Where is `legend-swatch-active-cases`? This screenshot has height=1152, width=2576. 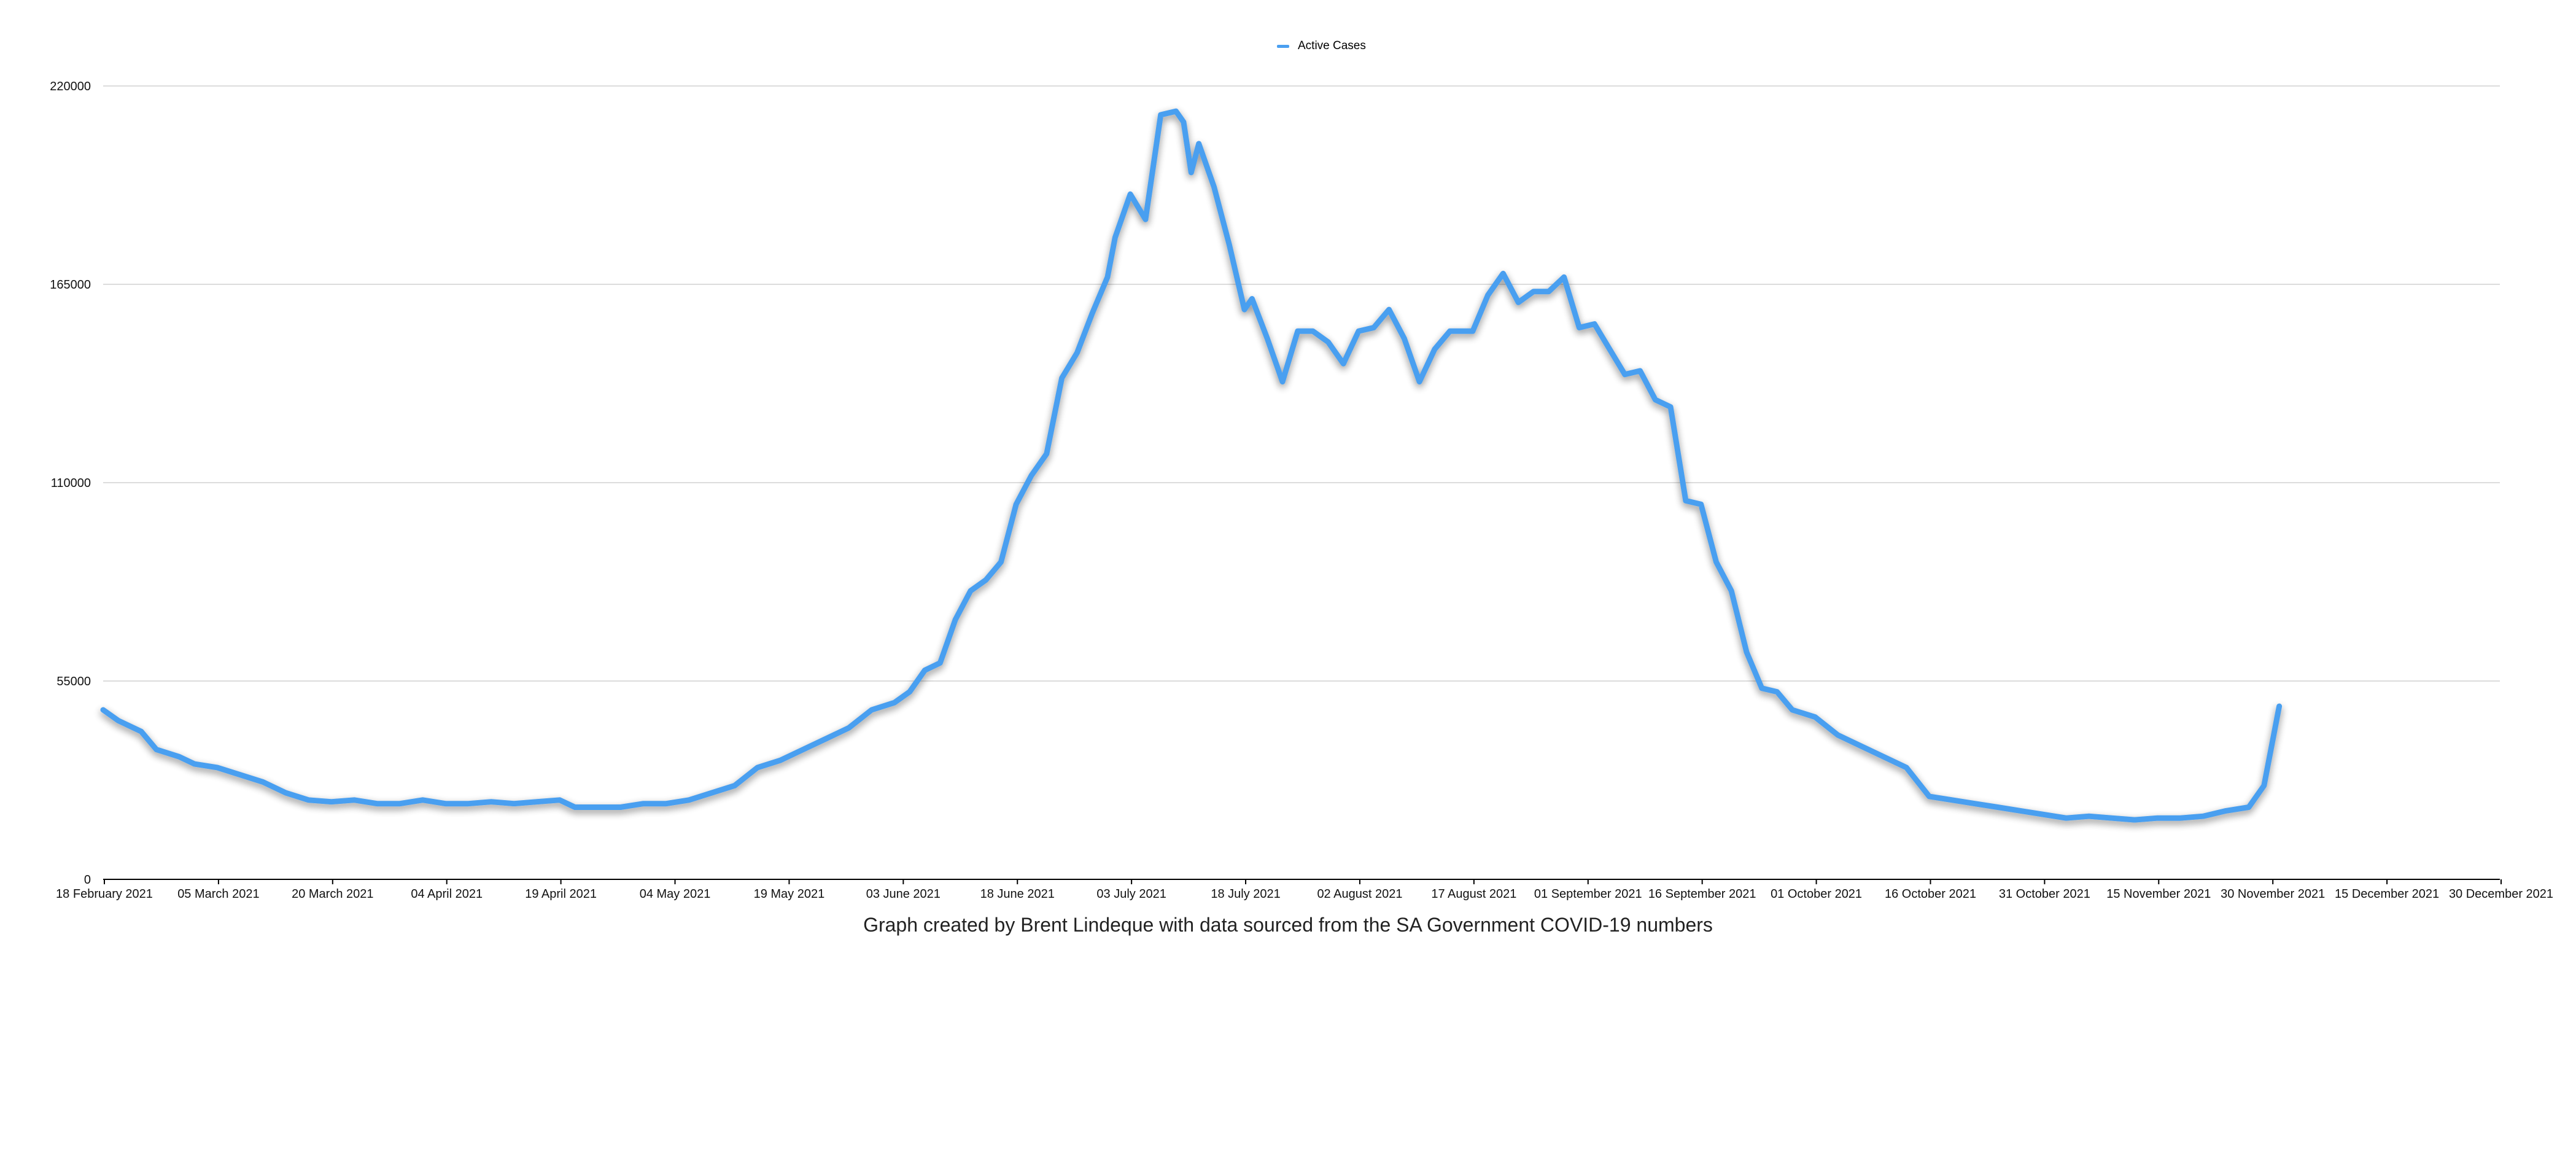 legend-swatch-active-cases is located at coordinates (1283, 46).